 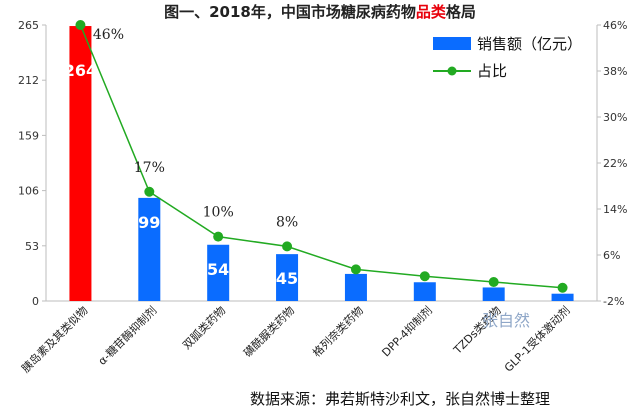 What do you see at coordinates (507, 57) in the screenshot?
I see `legend: 销售额（亿元） 占比` at bounding box center [507, 57].